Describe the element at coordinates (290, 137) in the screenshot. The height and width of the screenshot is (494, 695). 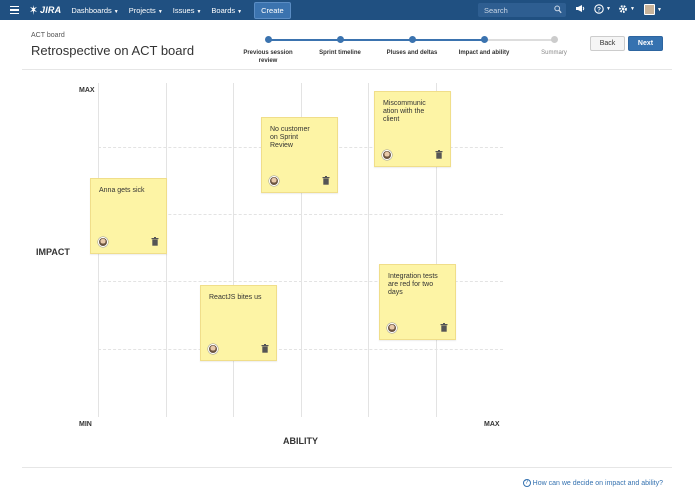
I see `sticky-note-text: No customer on Sprint Review` at that location.